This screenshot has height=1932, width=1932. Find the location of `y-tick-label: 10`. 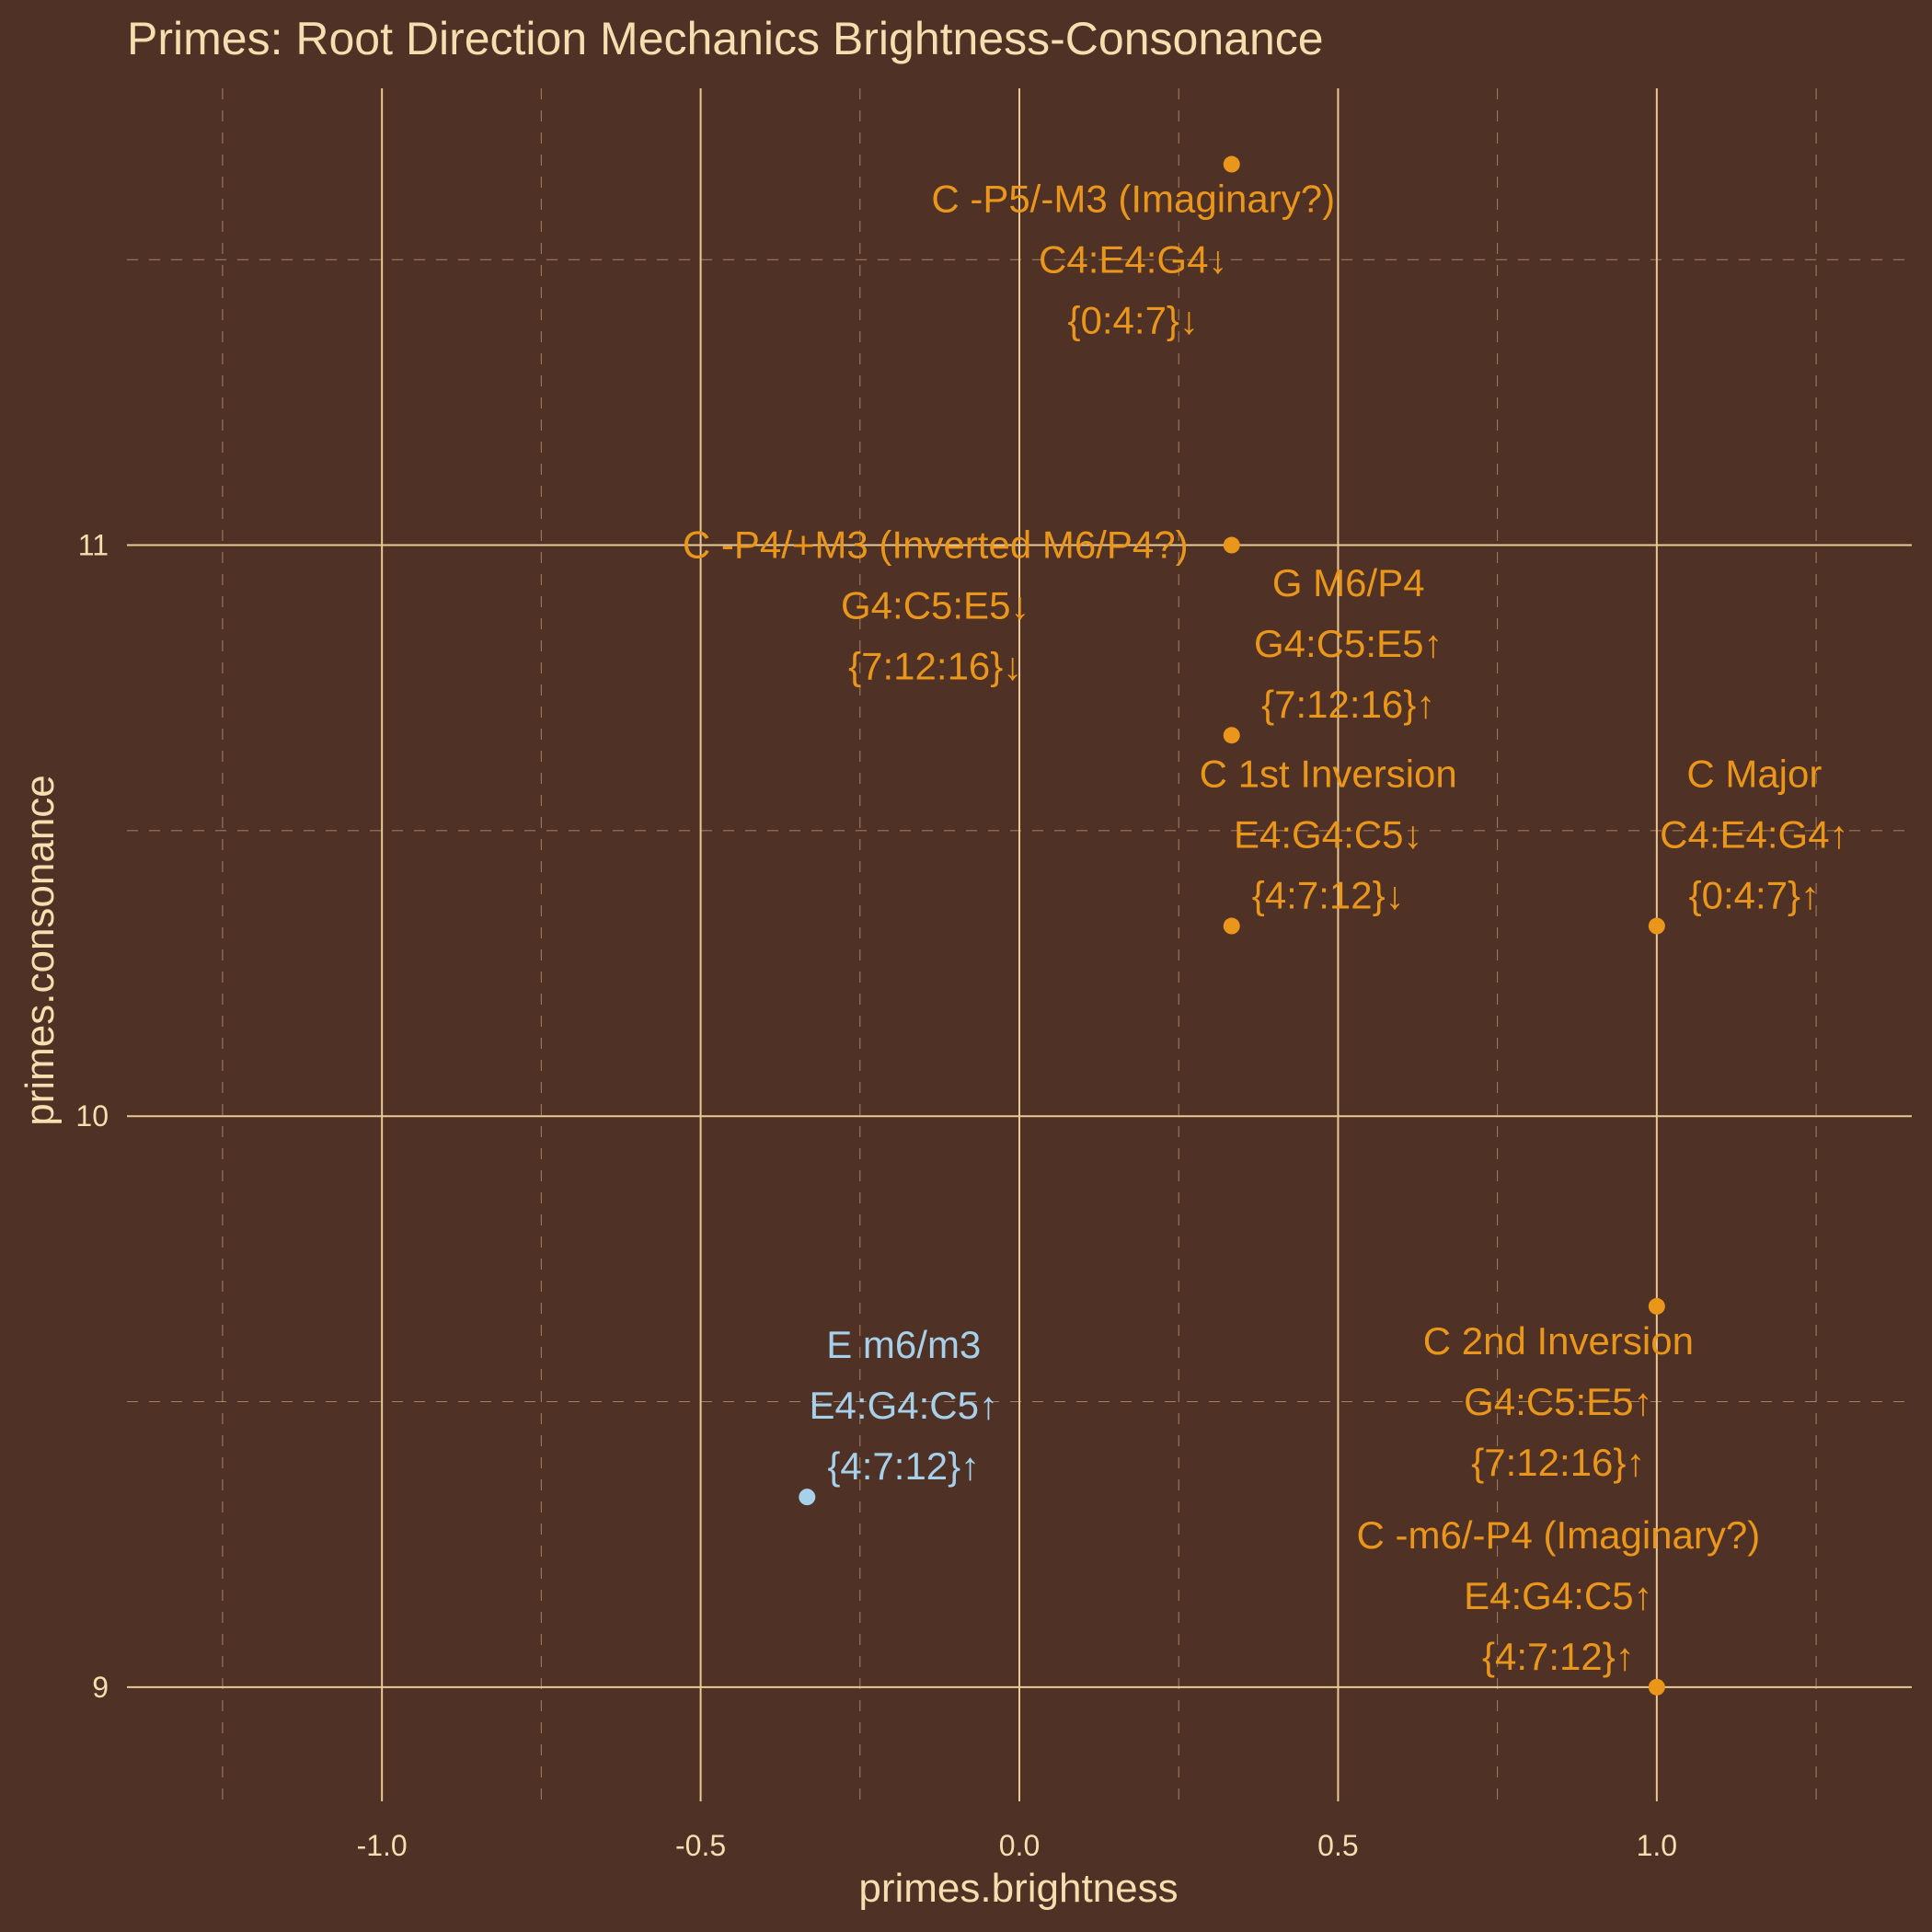

y-tick-label: 10 is located at coordinates (92, 1116).